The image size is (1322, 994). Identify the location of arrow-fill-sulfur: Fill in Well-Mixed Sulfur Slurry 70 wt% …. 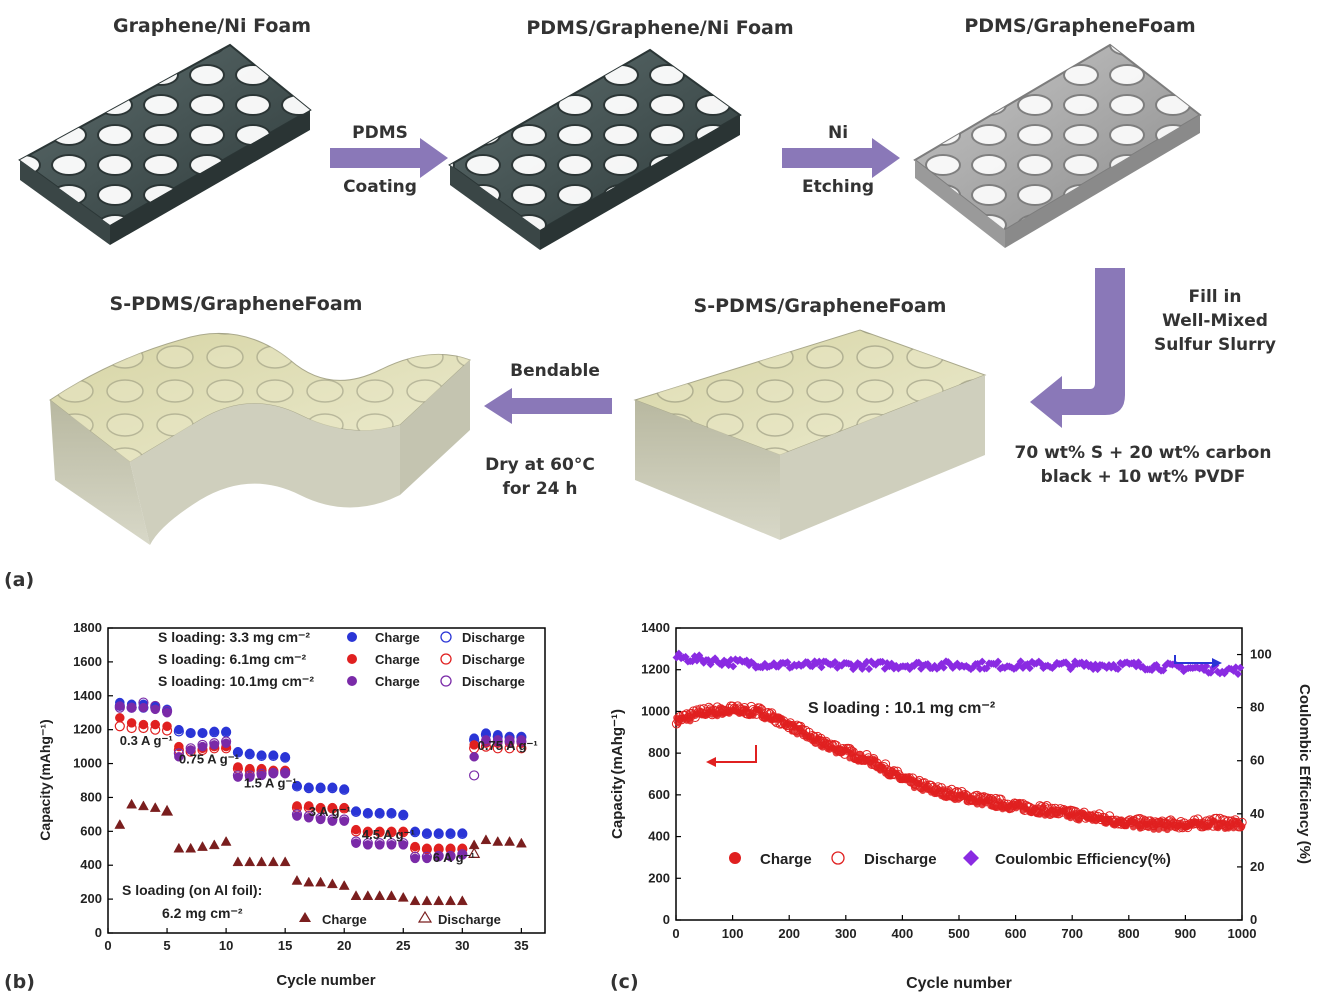
(1145, 377).